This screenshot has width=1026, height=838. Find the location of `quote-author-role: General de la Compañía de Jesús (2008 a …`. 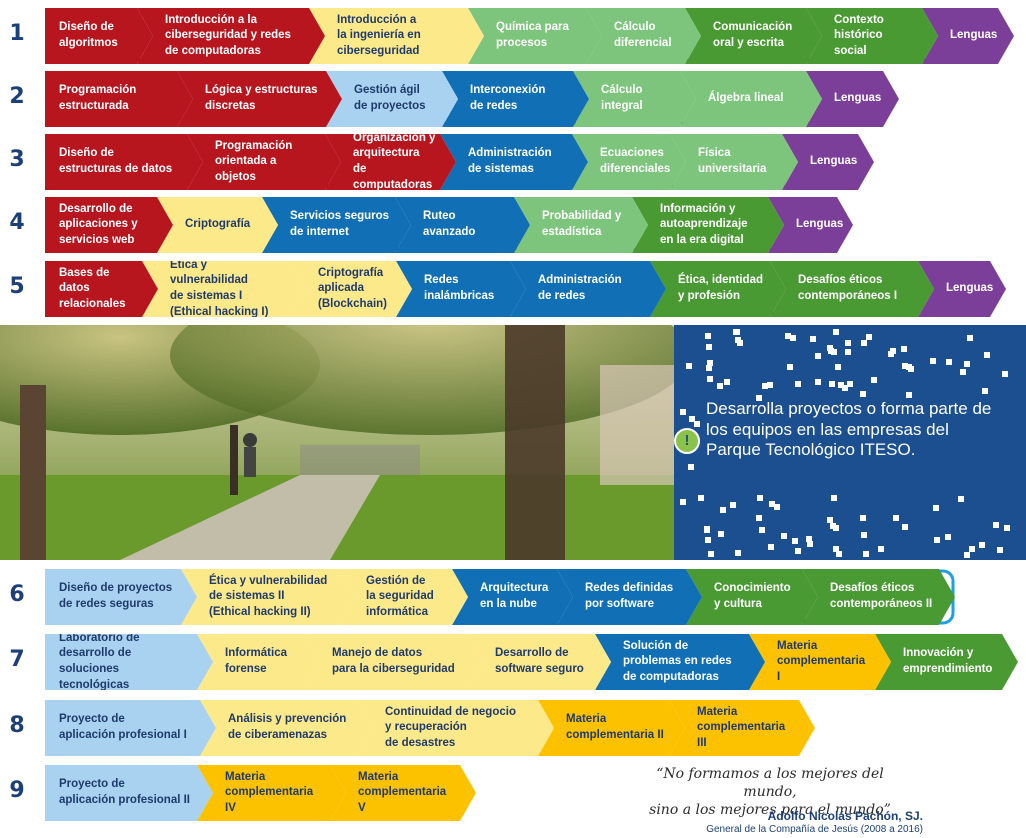

quote-author-role: General de la Compañía de Jesús (2008 a … is located at coordinates (814, 829).